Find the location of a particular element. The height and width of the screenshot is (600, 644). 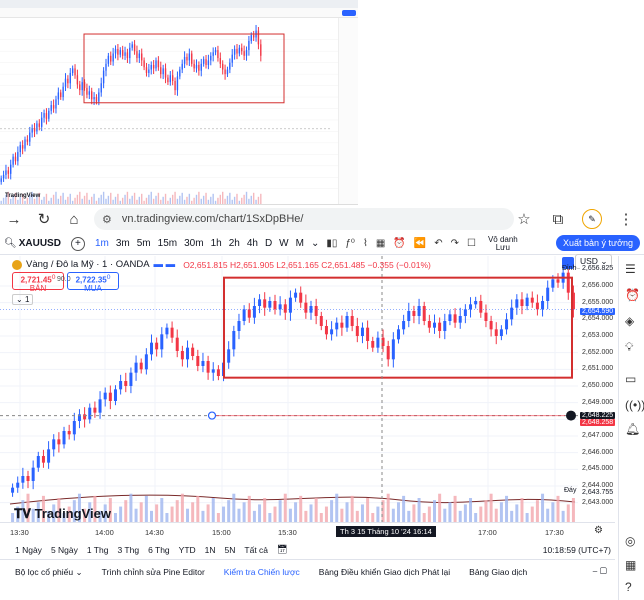

help-icon: ? is located at coordinates (628, 587).